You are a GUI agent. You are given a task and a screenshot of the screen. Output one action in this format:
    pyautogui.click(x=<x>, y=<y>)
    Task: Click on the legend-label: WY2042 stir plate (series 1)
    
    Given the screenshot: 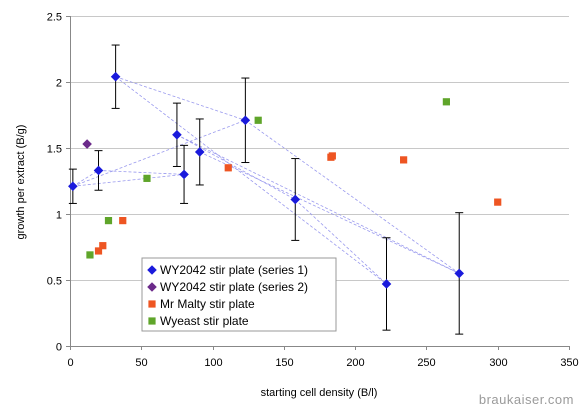 What is the action you would take?
    pyautogui.click(x=234, y=270)
    